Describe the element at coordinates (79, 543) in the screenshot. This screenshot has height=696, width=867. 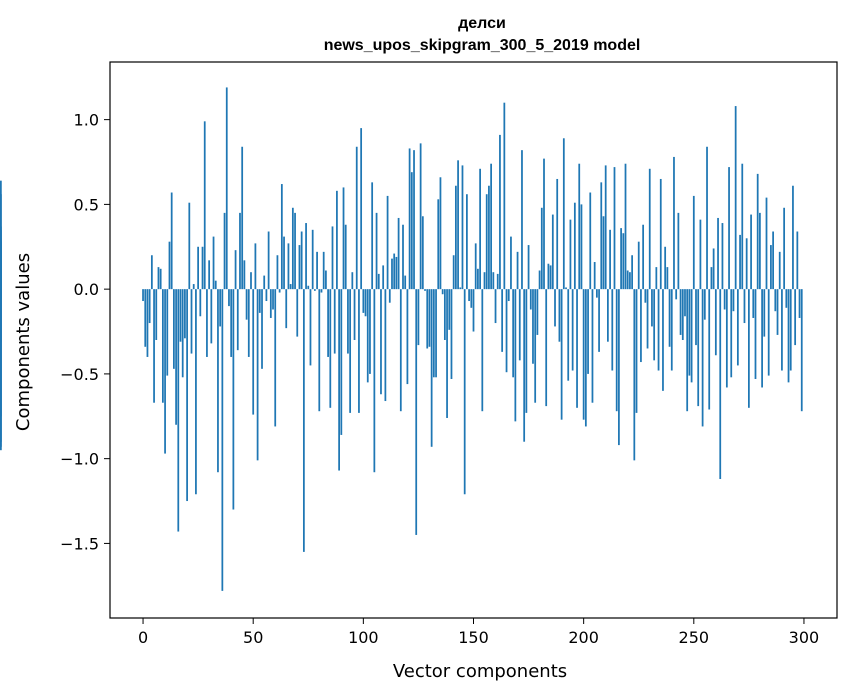
I see `y-tick-label: −1.5` at that location.